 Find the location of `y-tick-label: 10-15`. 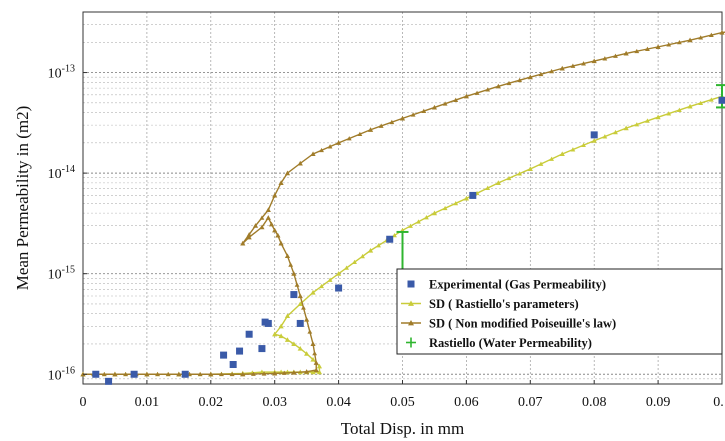

y-tick-label: 10-15 is located at coordinates (61, 274).